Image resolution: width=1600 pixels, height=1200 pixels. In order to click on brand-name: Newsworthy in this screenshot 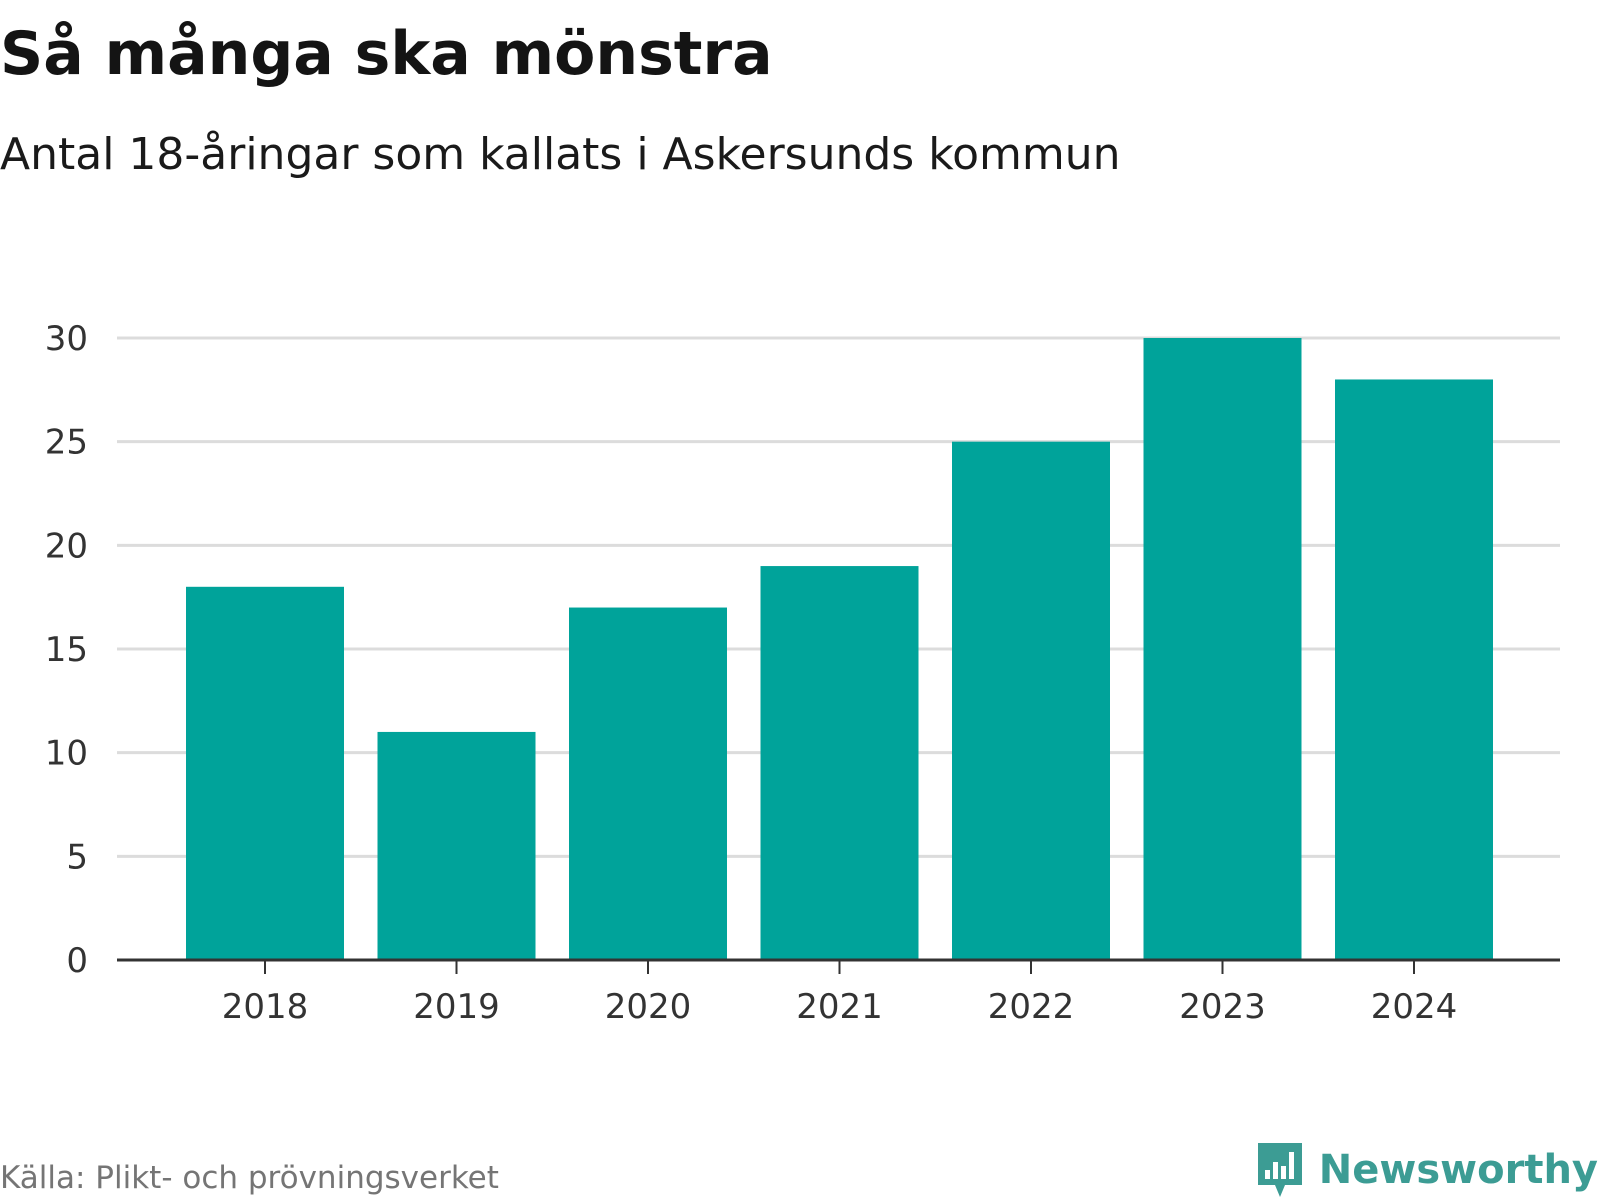, I will do `click(1458, 1170)`.